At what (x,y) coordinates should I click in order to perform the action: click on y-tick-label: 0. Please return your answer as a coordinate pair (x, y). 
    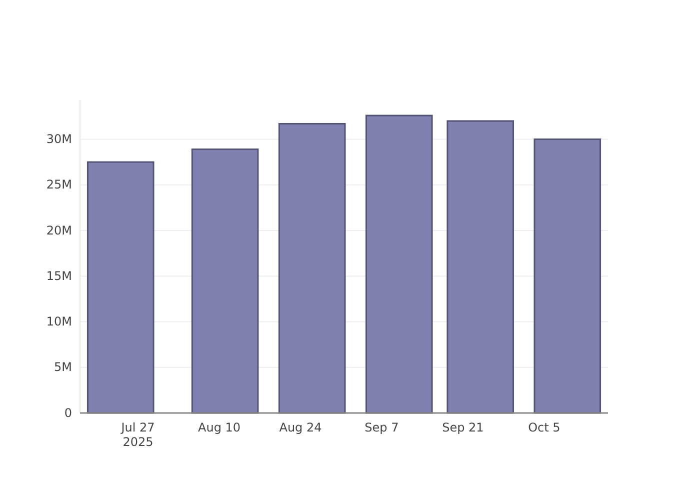
    Looking at the image, I should click on (68, 413).